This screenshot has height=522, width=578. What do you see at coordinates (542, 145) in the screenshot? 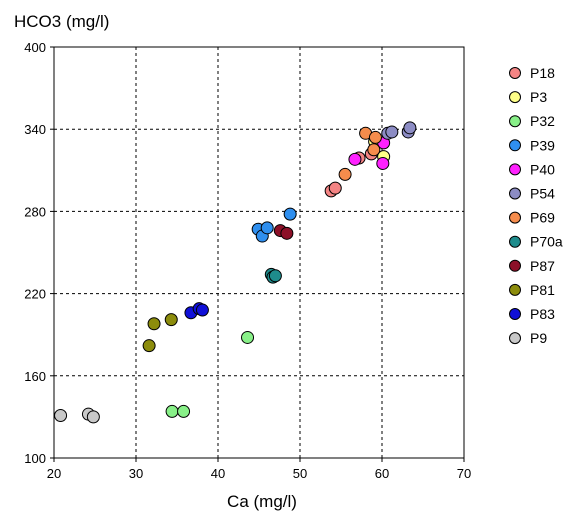
I see `legend-label-p39: P39` at bounding box center [542, 145].